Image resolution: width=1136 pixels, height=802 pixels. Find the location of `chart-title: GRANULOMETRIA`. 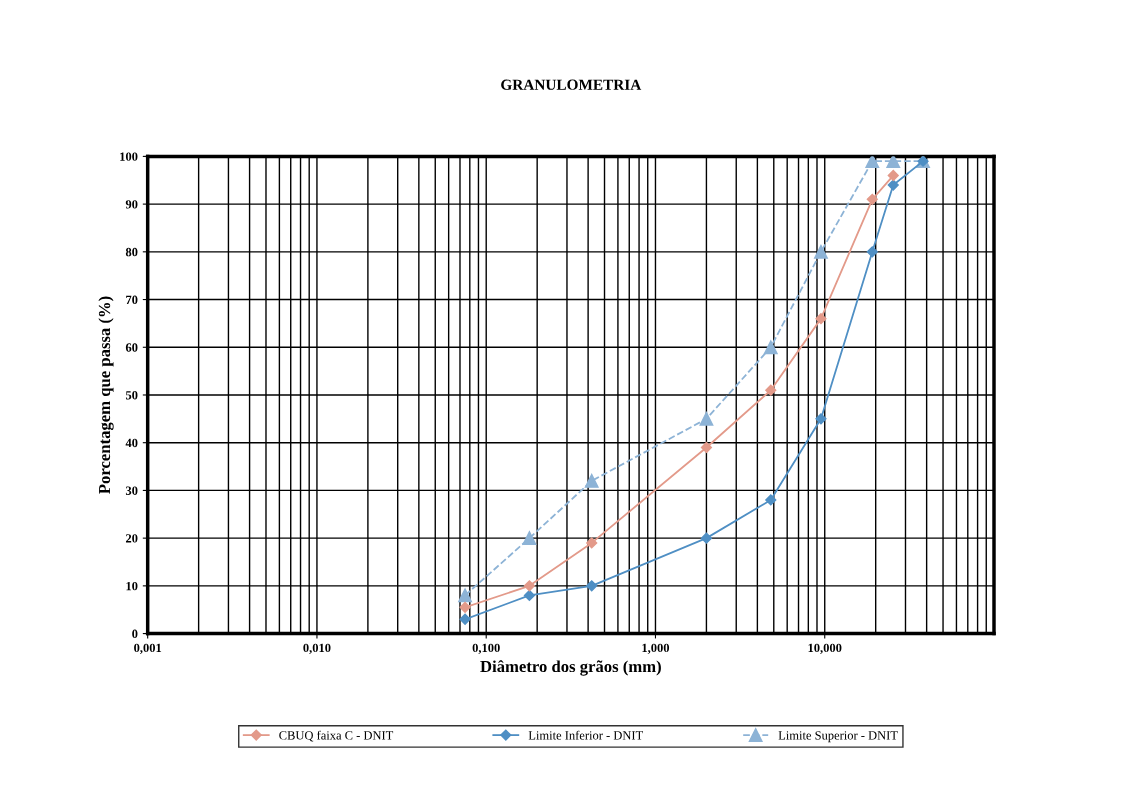

chart-title: GRANULOMETRIA is located at coordinates (571, 84).